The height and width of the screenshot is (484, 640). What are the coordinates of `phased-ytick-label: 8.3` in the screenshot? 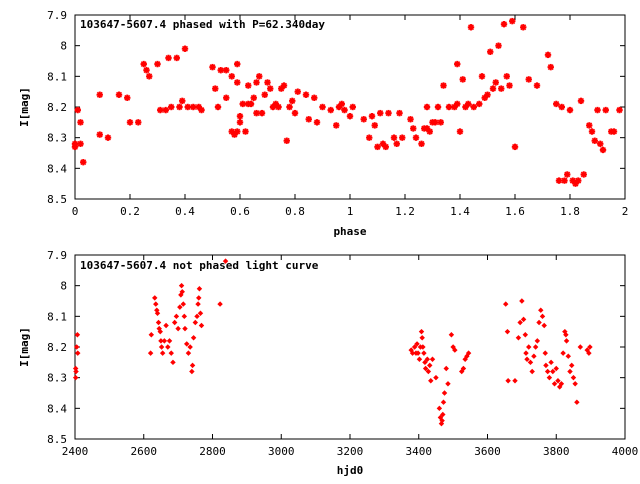 It's located at (57, 138).